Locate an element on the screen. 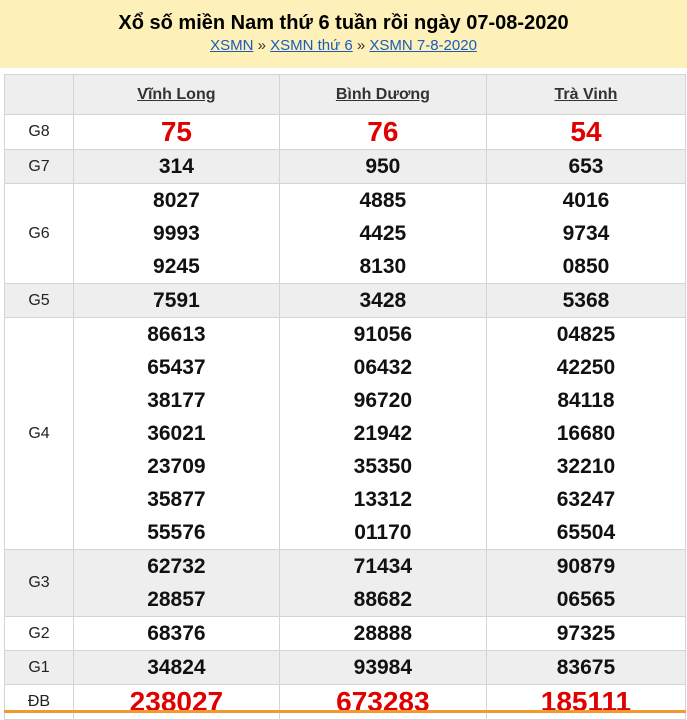 Image resolution: width=687 pixels, height=720 pixels. prize-cell: 673283 is located at coordinates (382, 702).